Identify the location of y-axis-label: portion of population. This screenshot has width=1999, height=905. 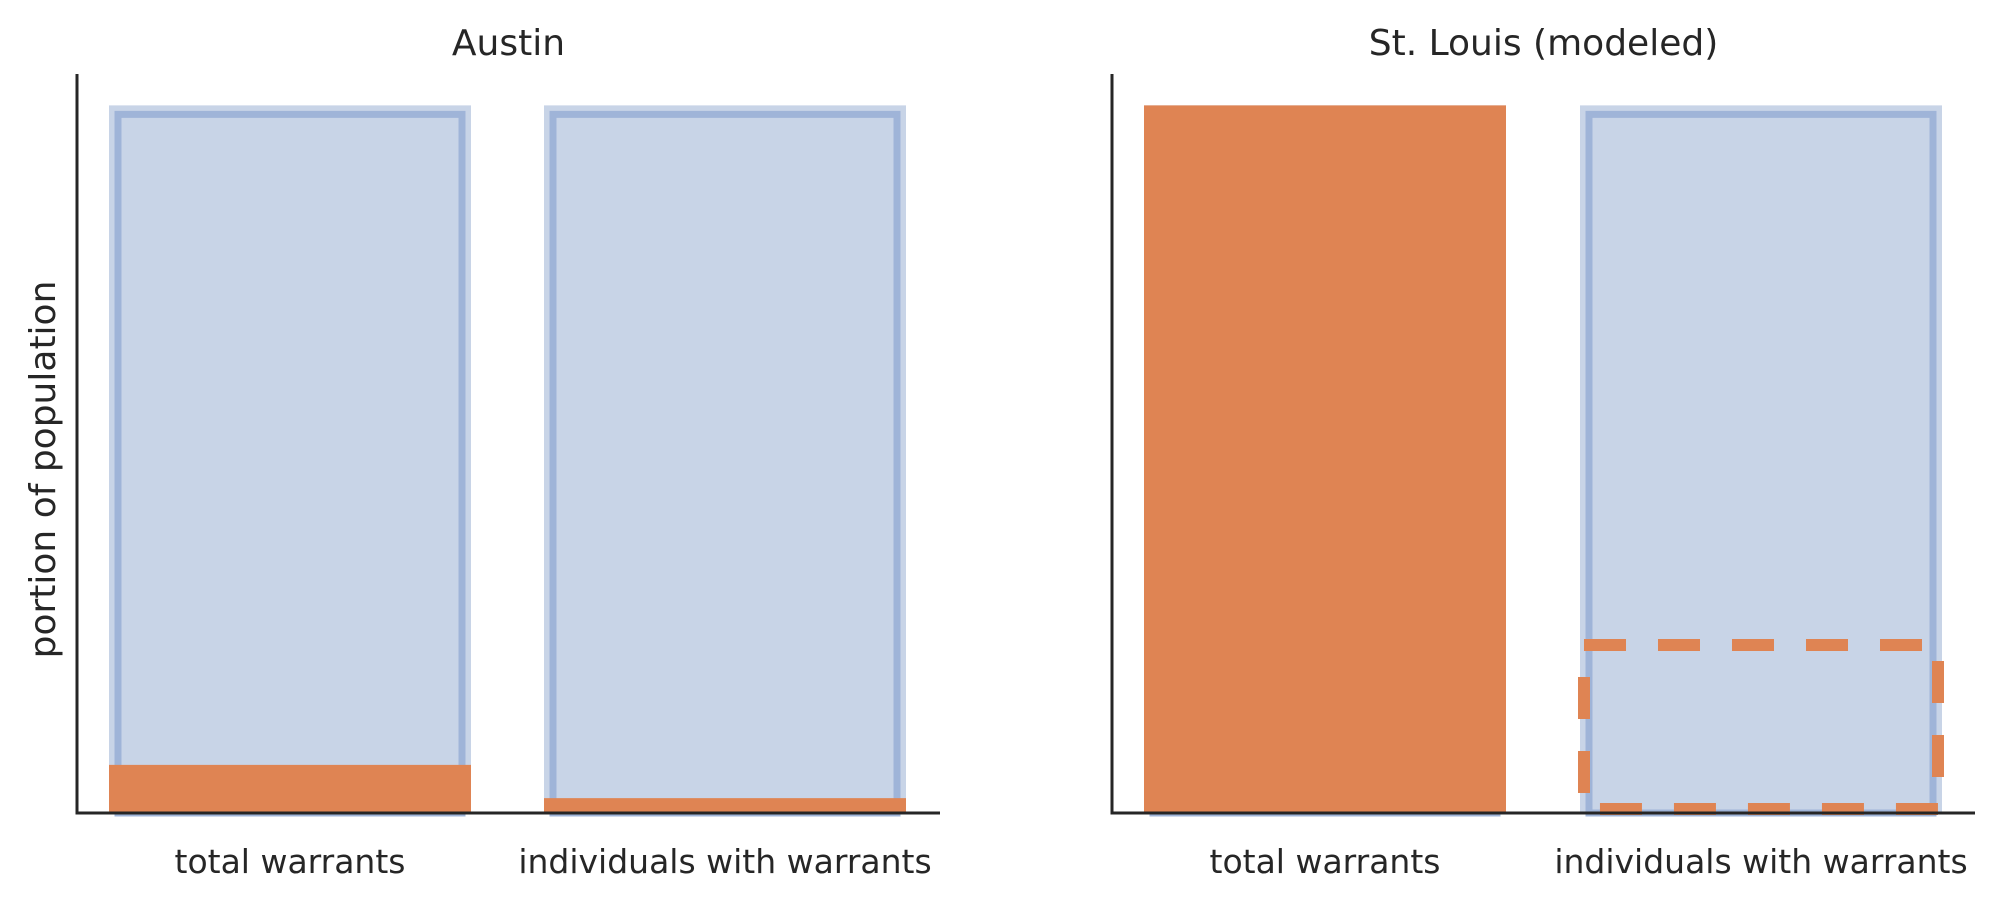
(43, 470).